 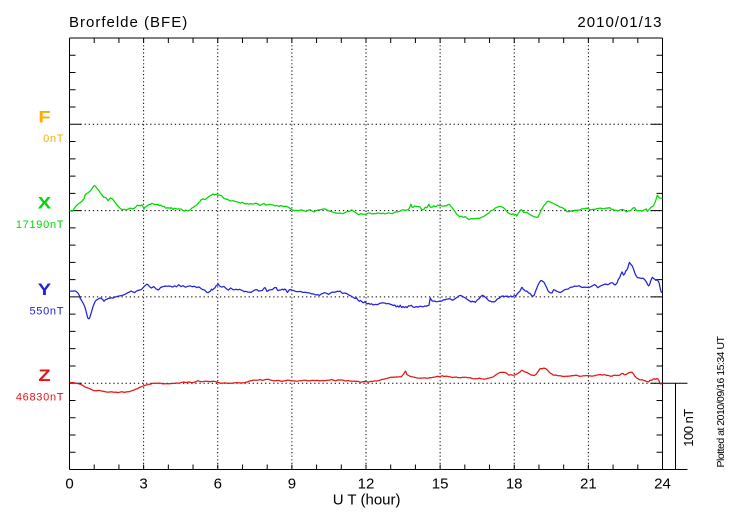 I want to click on svg-text: 6, so click(x=218, y=484).